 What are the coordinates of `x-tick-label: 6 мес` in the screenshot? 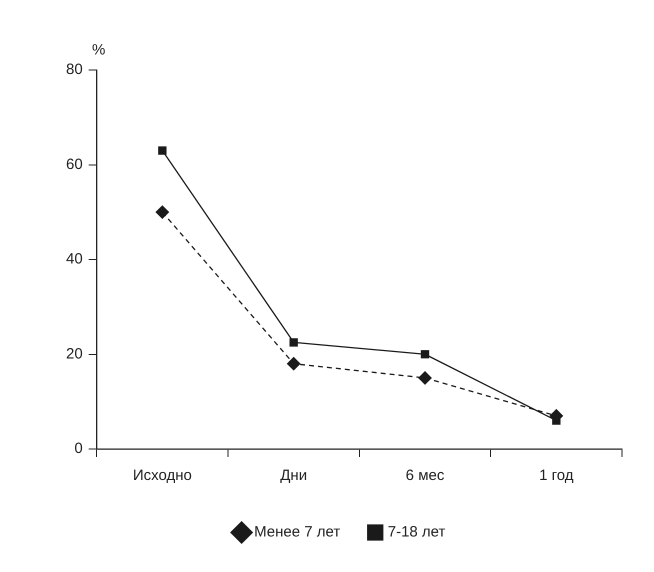 It's located at (425, 475).